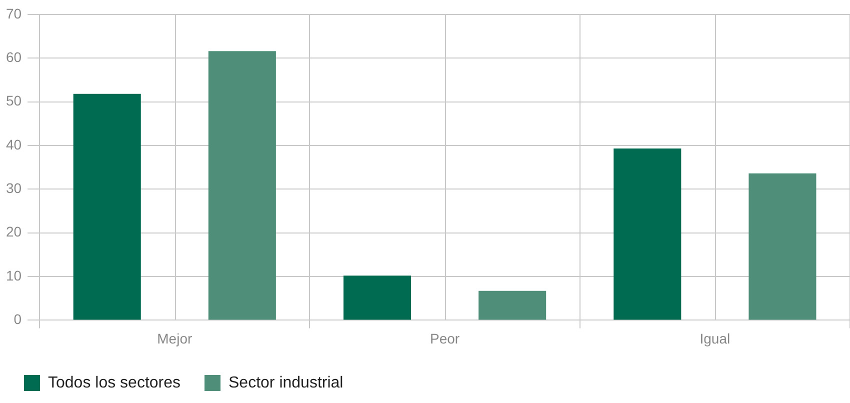 The image size is (850, 403). What do you see at coordinates (14, 100) in the screenshot?
I see `y-tick-label: 50` at bounding box center [14, 100].